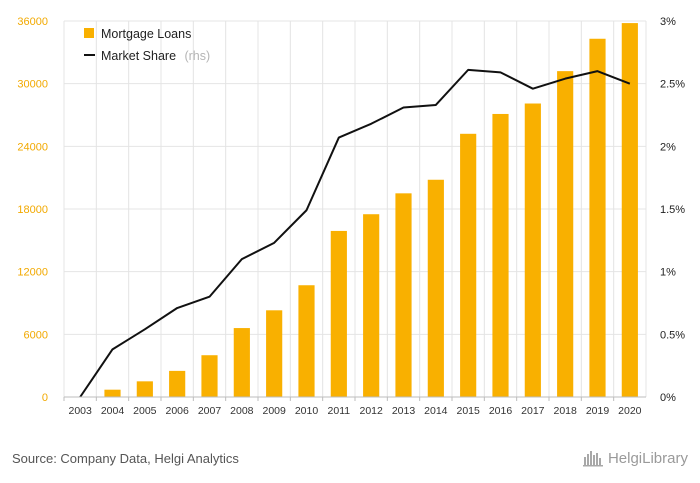 Image resolution: width=700 pixels, height=483 pixels. I want to click on y-right-tick-label: 2.5%, so click(672, 85).